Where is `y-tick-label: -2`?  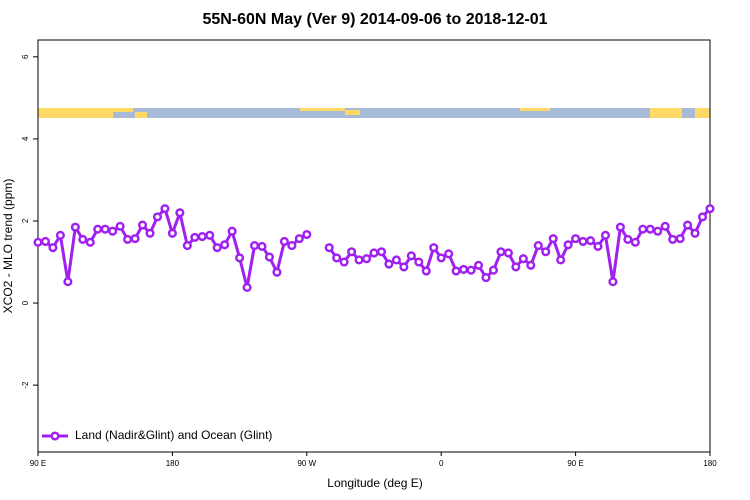 y-tick-label: -2 is located at coordinates (25, 385).